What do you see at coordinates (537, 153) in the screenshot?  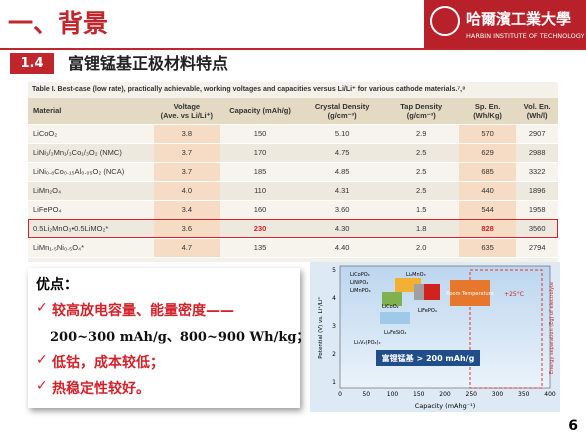 I see `table-cell: 2988` at bounding box center [537, 153].